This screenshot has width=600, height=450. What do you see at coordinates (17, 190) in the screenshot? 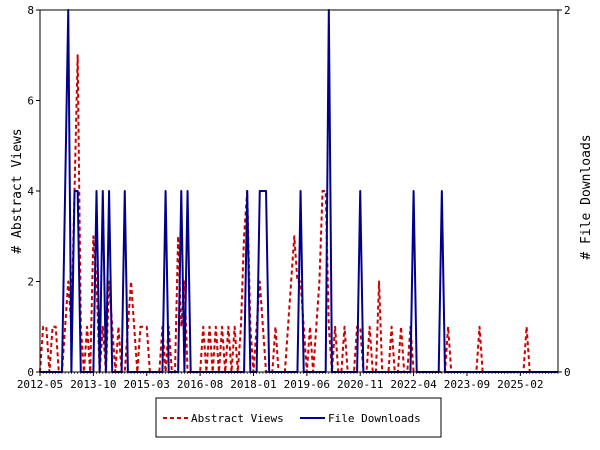
I see `y-left-axis-title: # Abstract Views` at bounding box center [17, 190].